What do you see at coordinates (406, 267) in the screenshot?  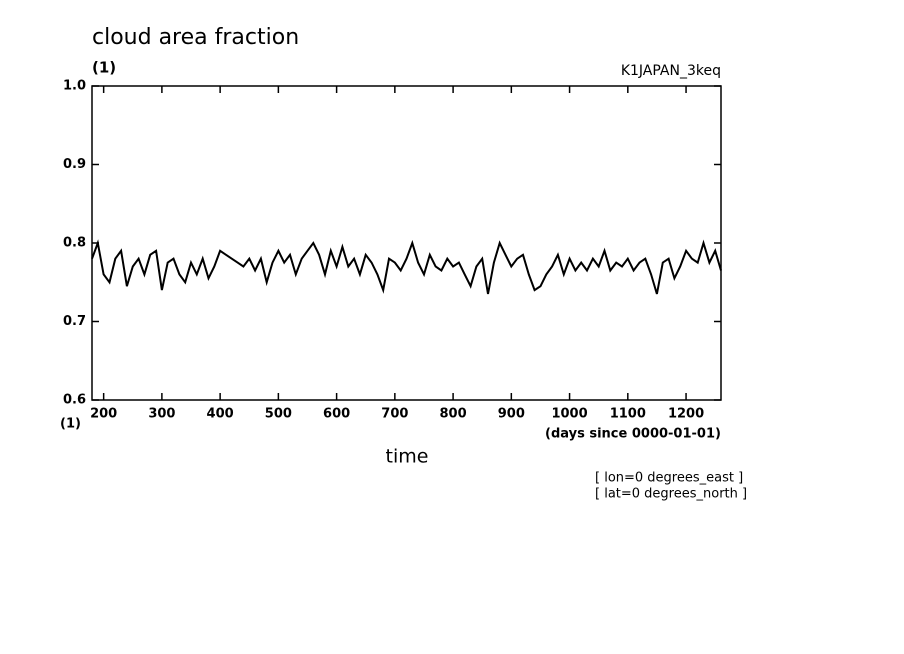 I see `data-line` at bounding box center [406, 267].